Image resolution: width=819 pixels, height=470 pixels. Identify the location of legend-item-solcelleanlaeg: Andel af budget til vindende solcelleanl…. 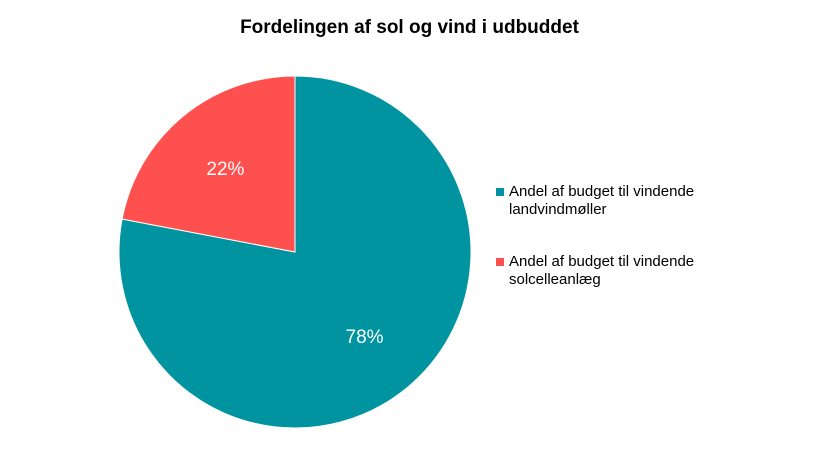
(611, 271).